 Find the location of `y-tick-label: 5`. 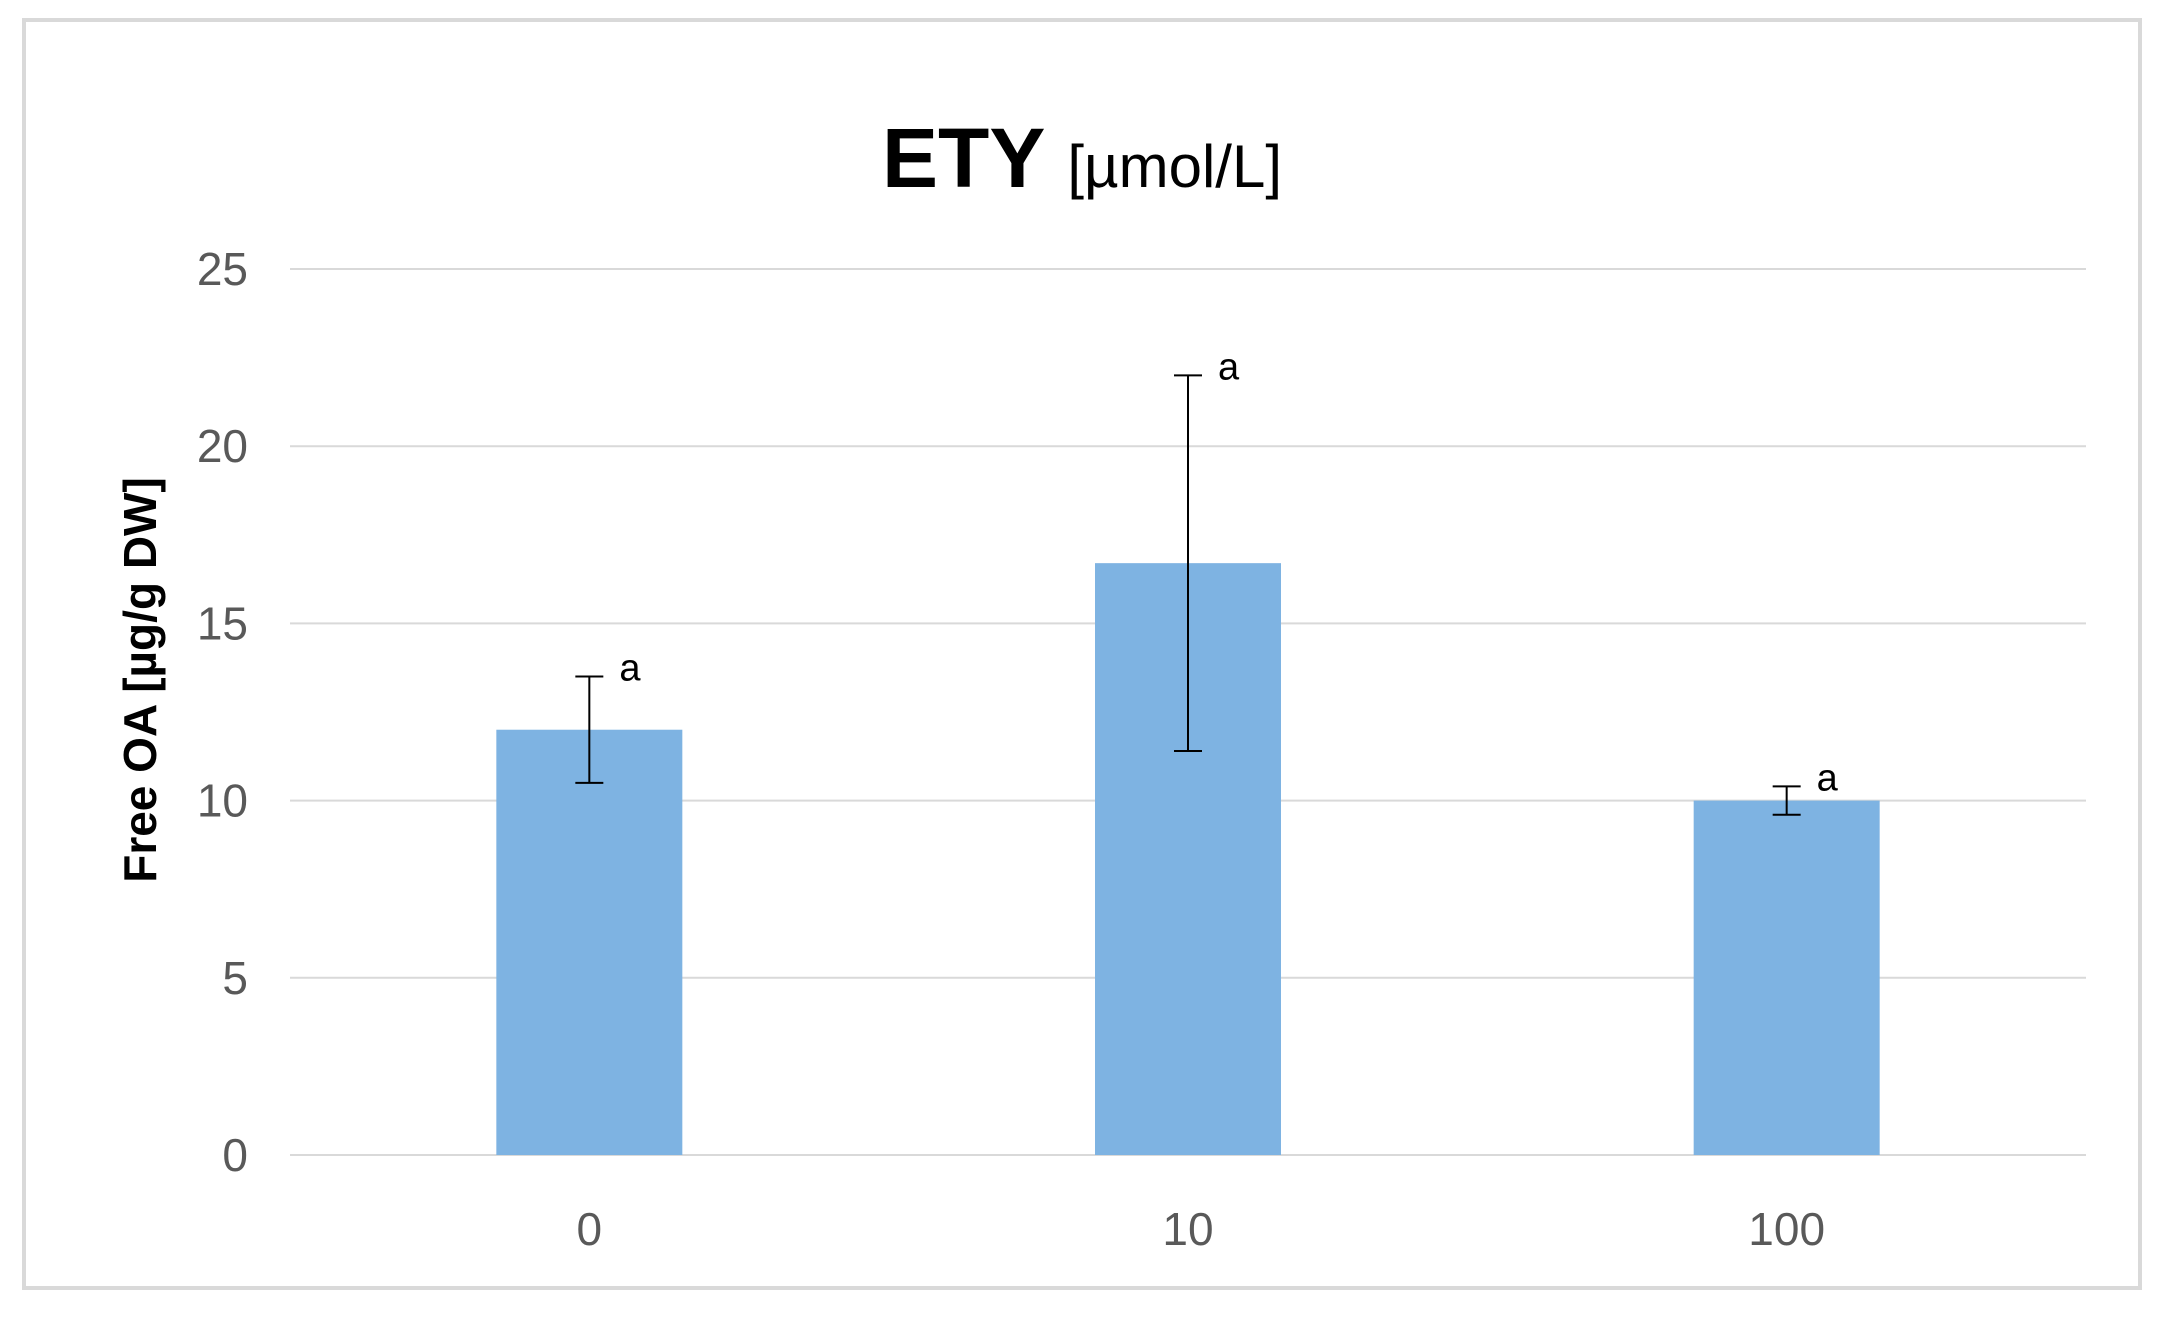

y-tick-label: 5 is located at coordinates (235, 978).